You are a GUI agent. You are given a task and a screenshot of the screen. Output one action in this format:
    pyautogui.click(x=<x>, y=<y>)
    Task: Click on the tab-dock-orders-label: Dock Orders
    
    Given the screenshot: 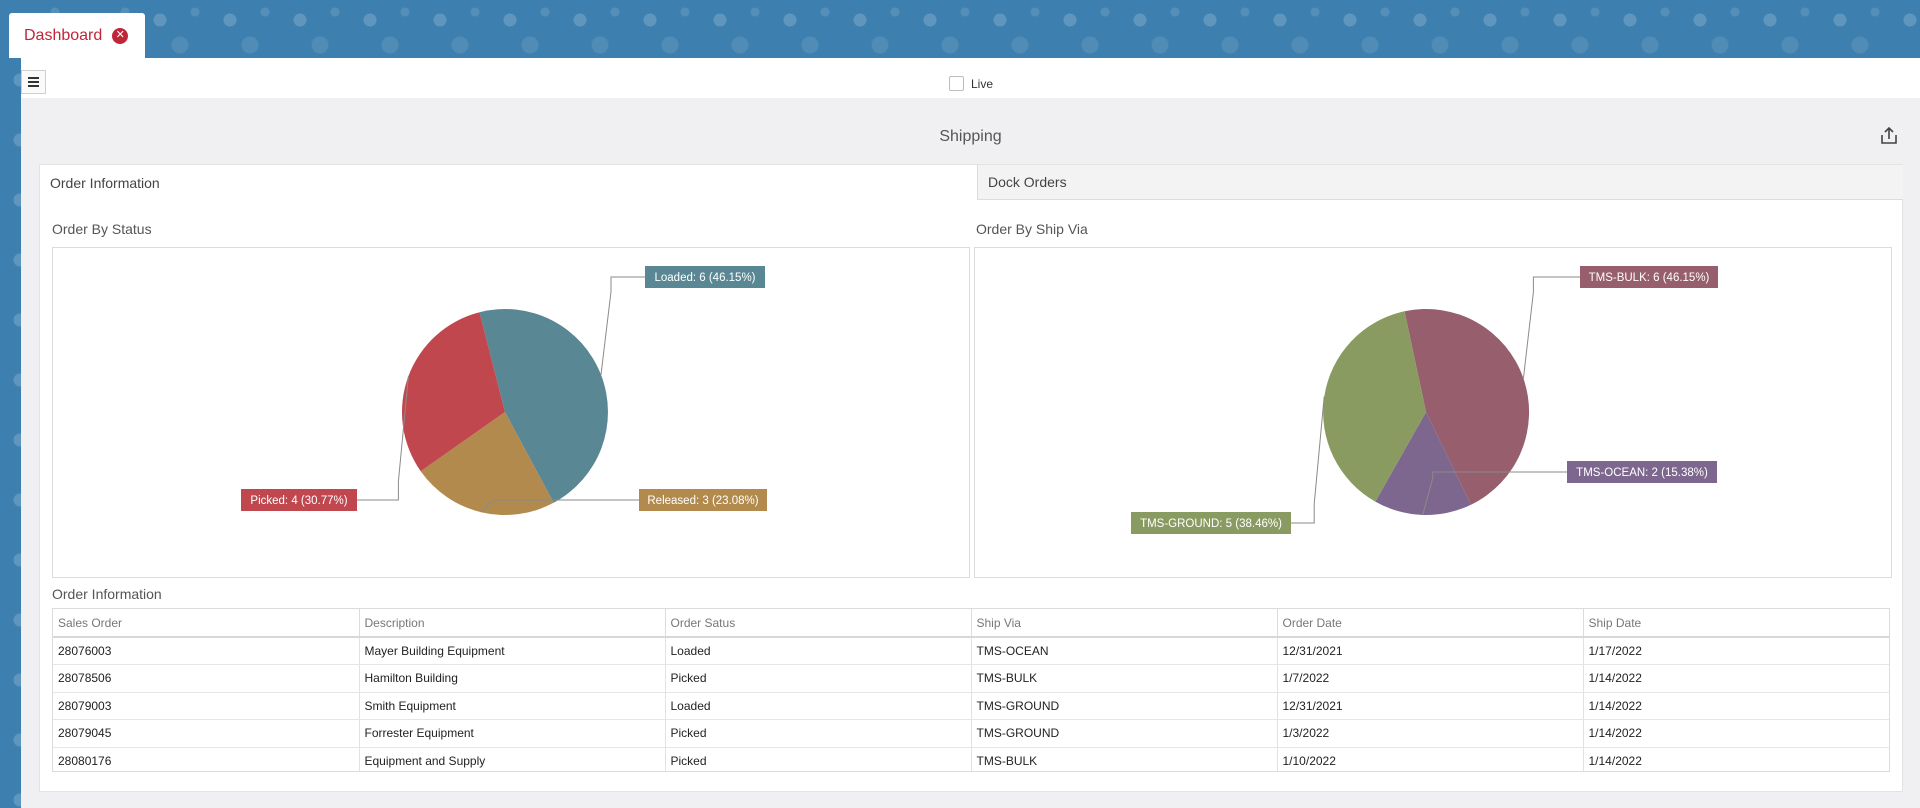 What is the action you would take?
    pyautogui.click(x=1027, y=182)
    